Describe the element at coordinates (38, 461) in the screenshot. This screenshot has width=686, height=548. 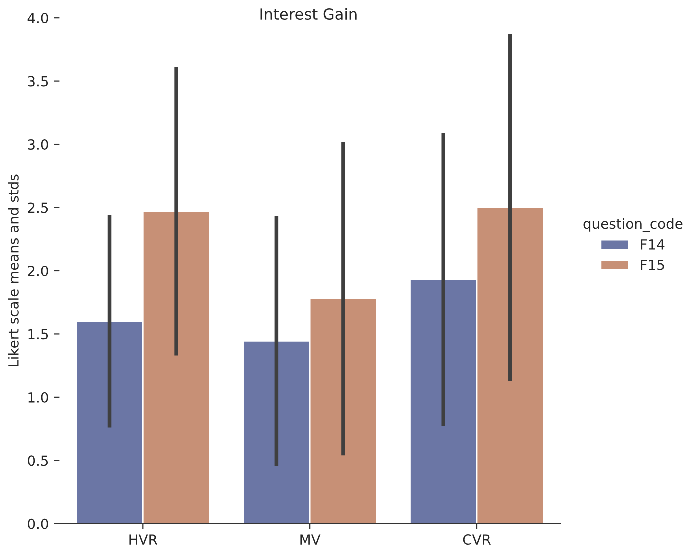
I see `y-tick-label: 0.5` at that location.